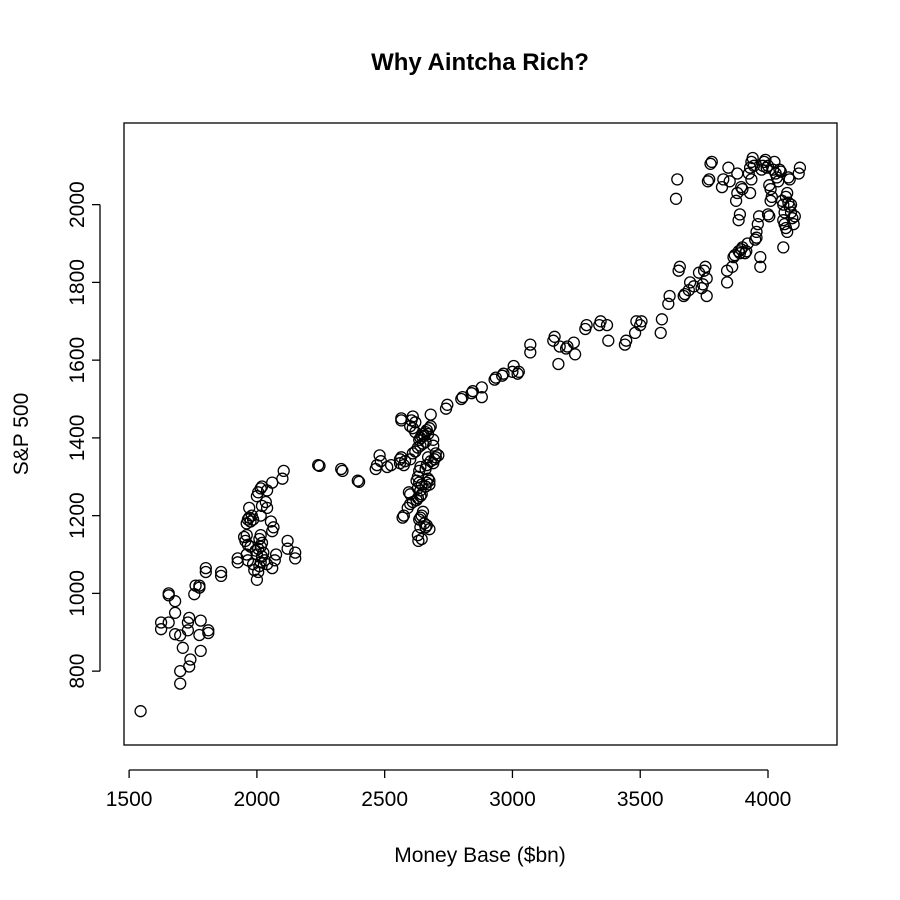 Image resolution: width=900 pixels, height=900 pixels. Describe the element at coordinates (77, 438) in the screenshot. I see `y-tick-label: 1400` at that location.